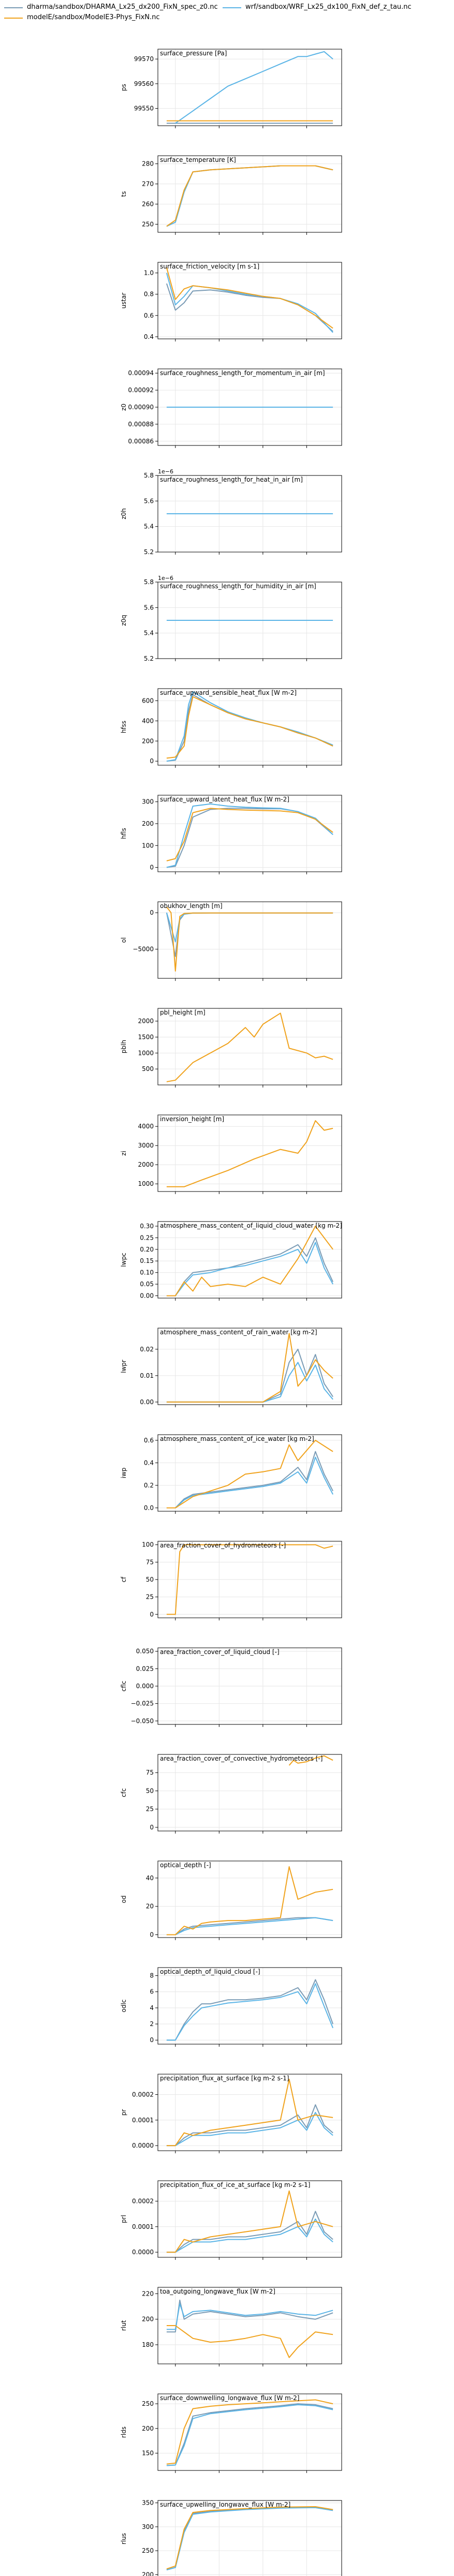 The height and width of the screenshot is (2576, 454). I want to click on y-tick-label: 1.0, so click(149, 274).